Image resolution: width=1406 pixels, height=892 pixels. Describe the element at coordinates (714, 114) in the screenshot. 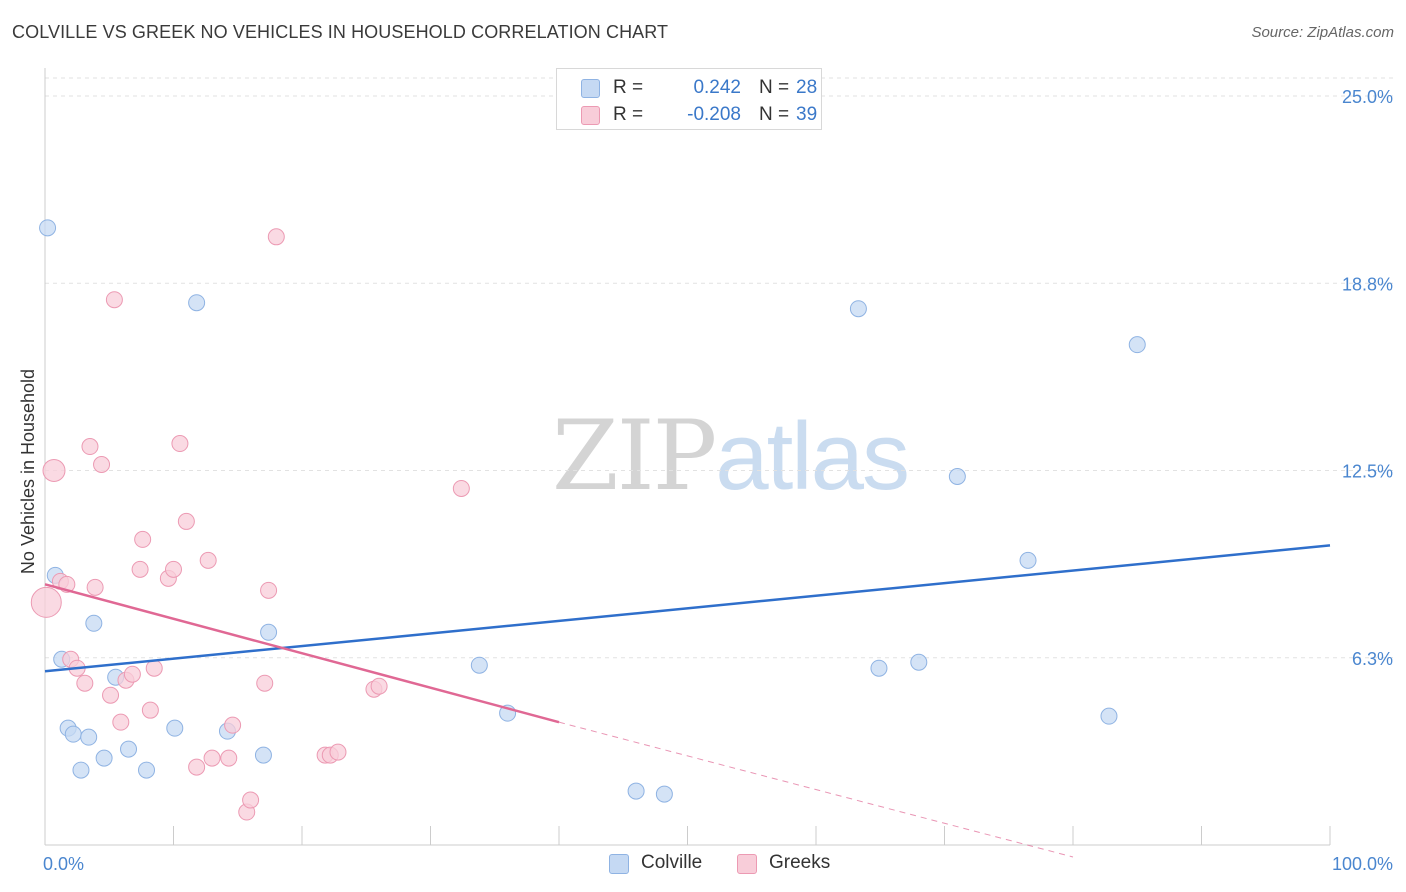

I see `legend-r-value: -0.208` at that location.